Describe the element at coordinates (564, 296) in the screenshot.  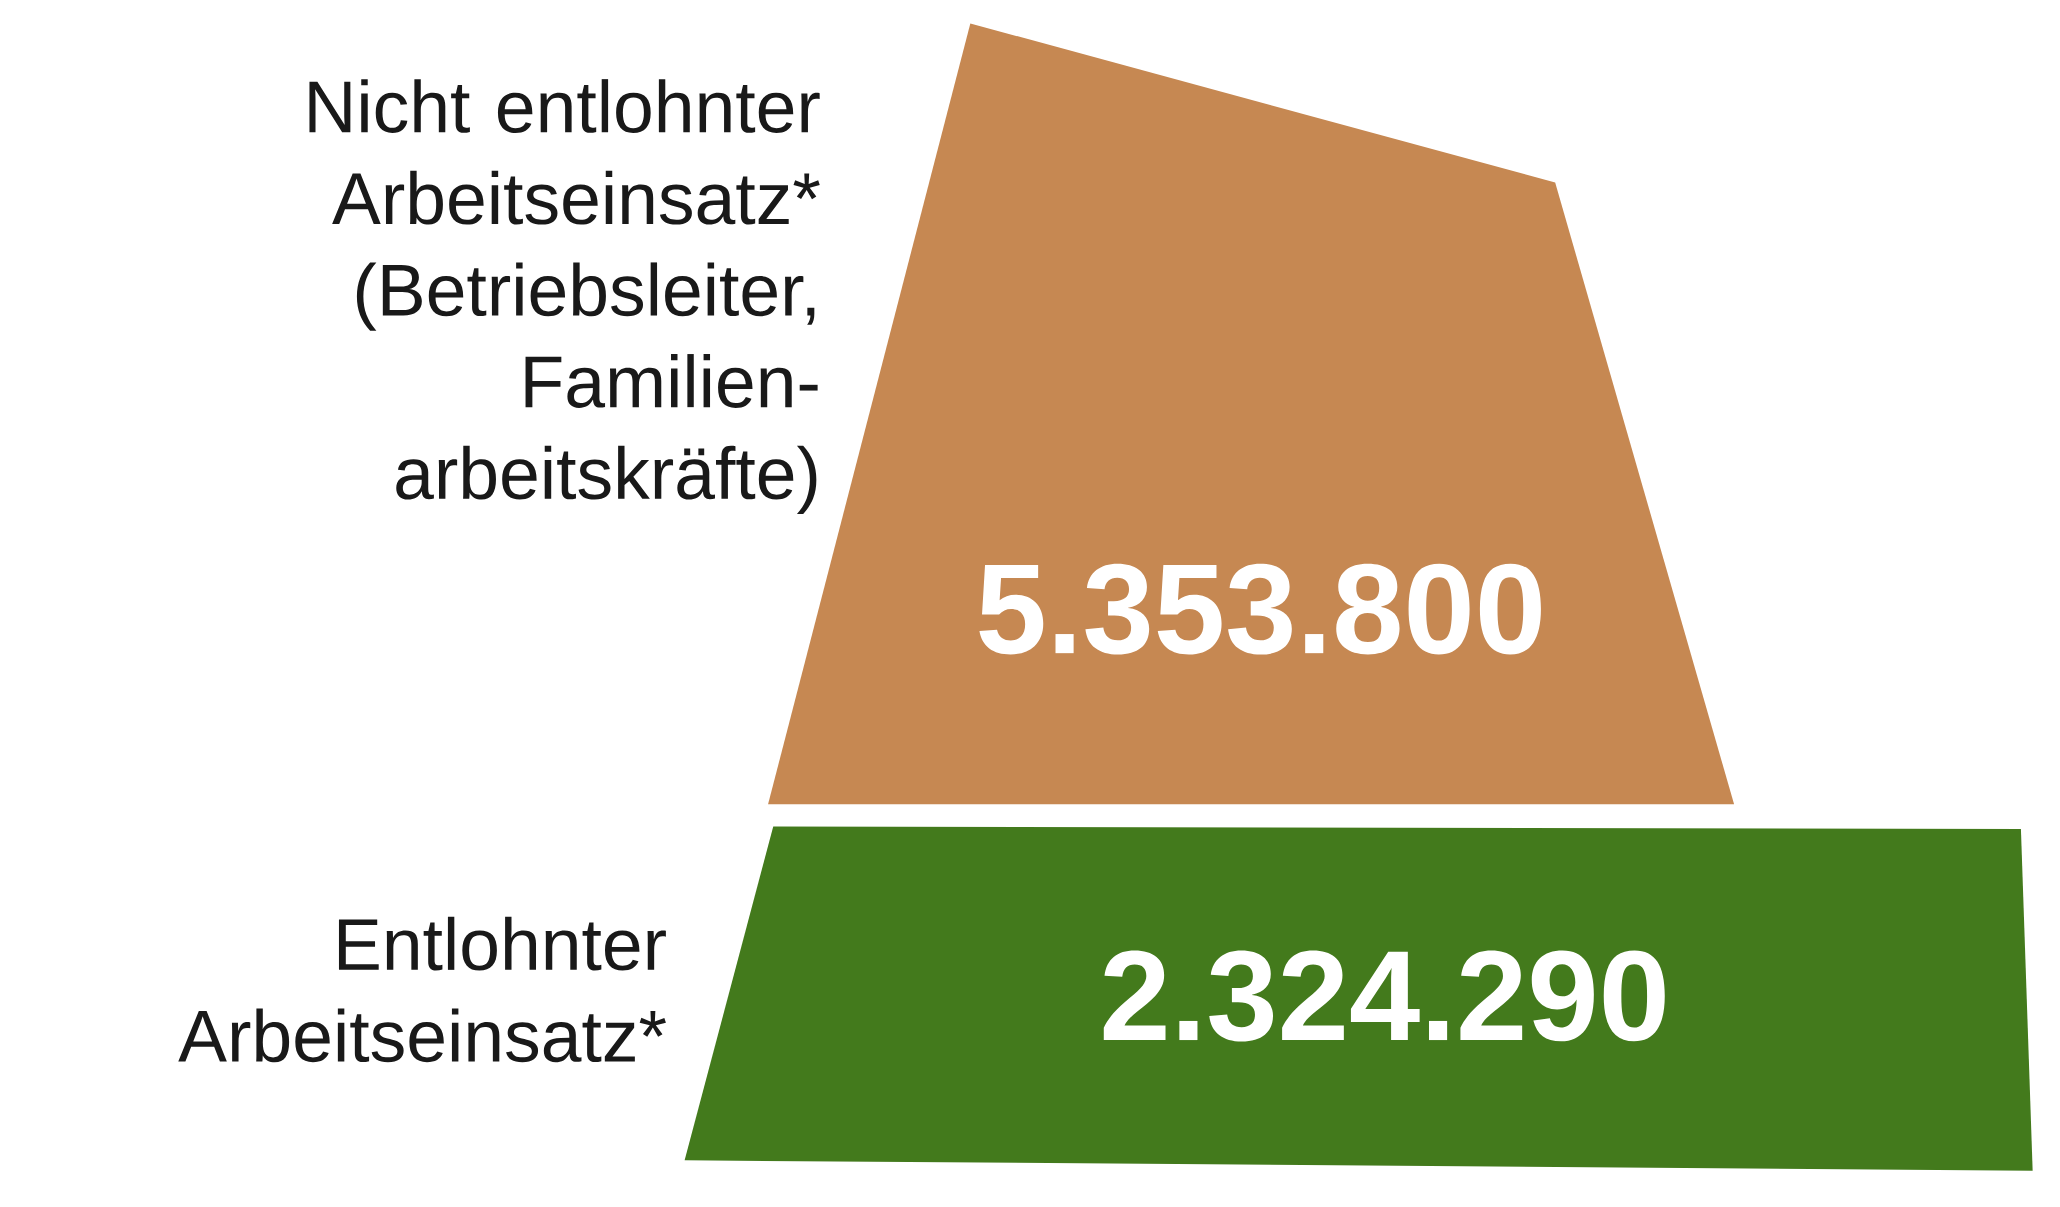
I see `category-label: Nicht entlohnter Arbeitseinsatz* (Betriebsleiter, Familien-arbeitskräfte)` at that location.